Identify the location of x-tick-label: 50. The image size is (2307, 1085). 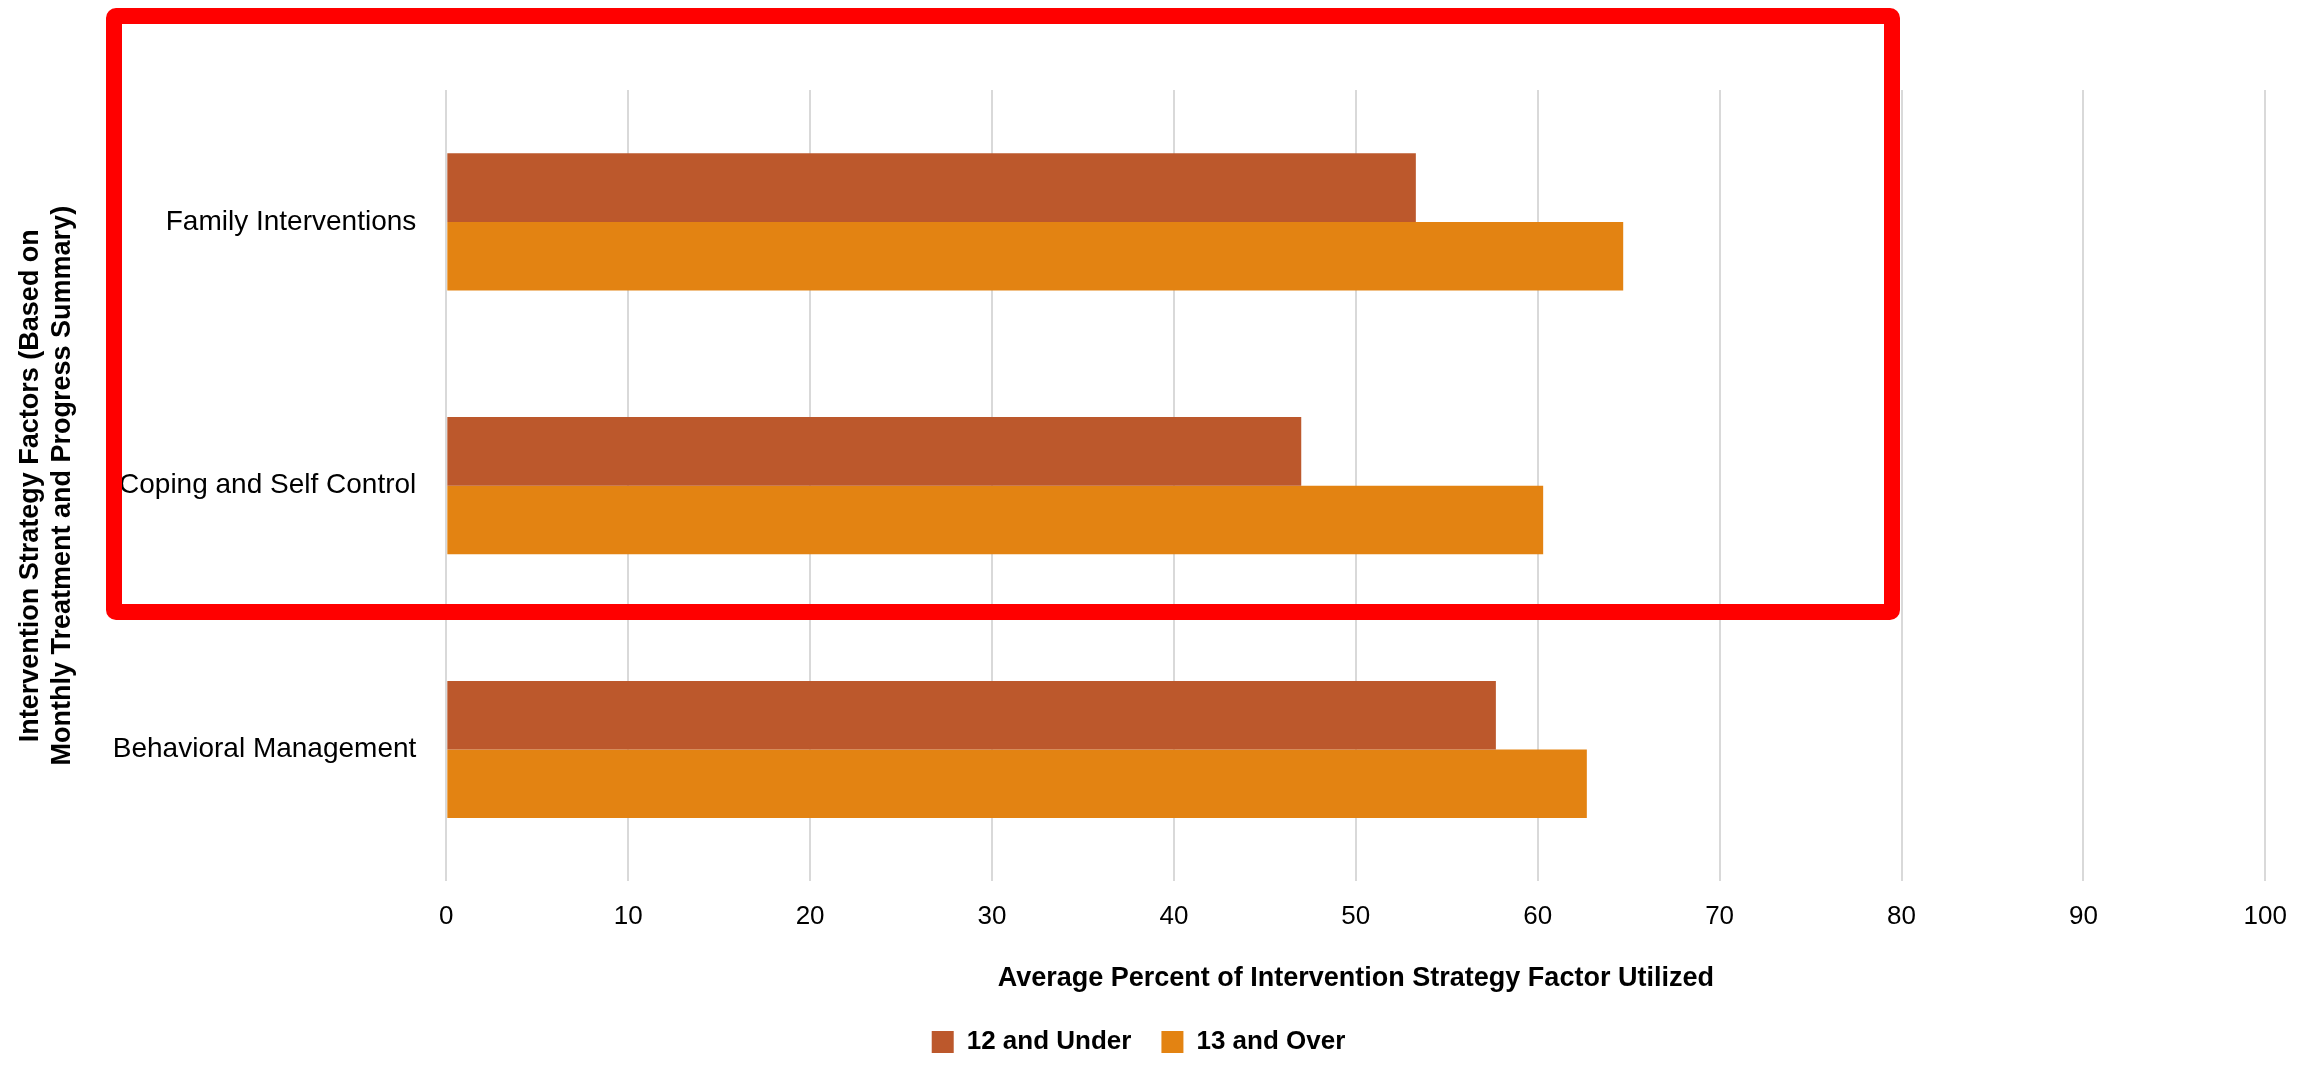
(1356, 915).